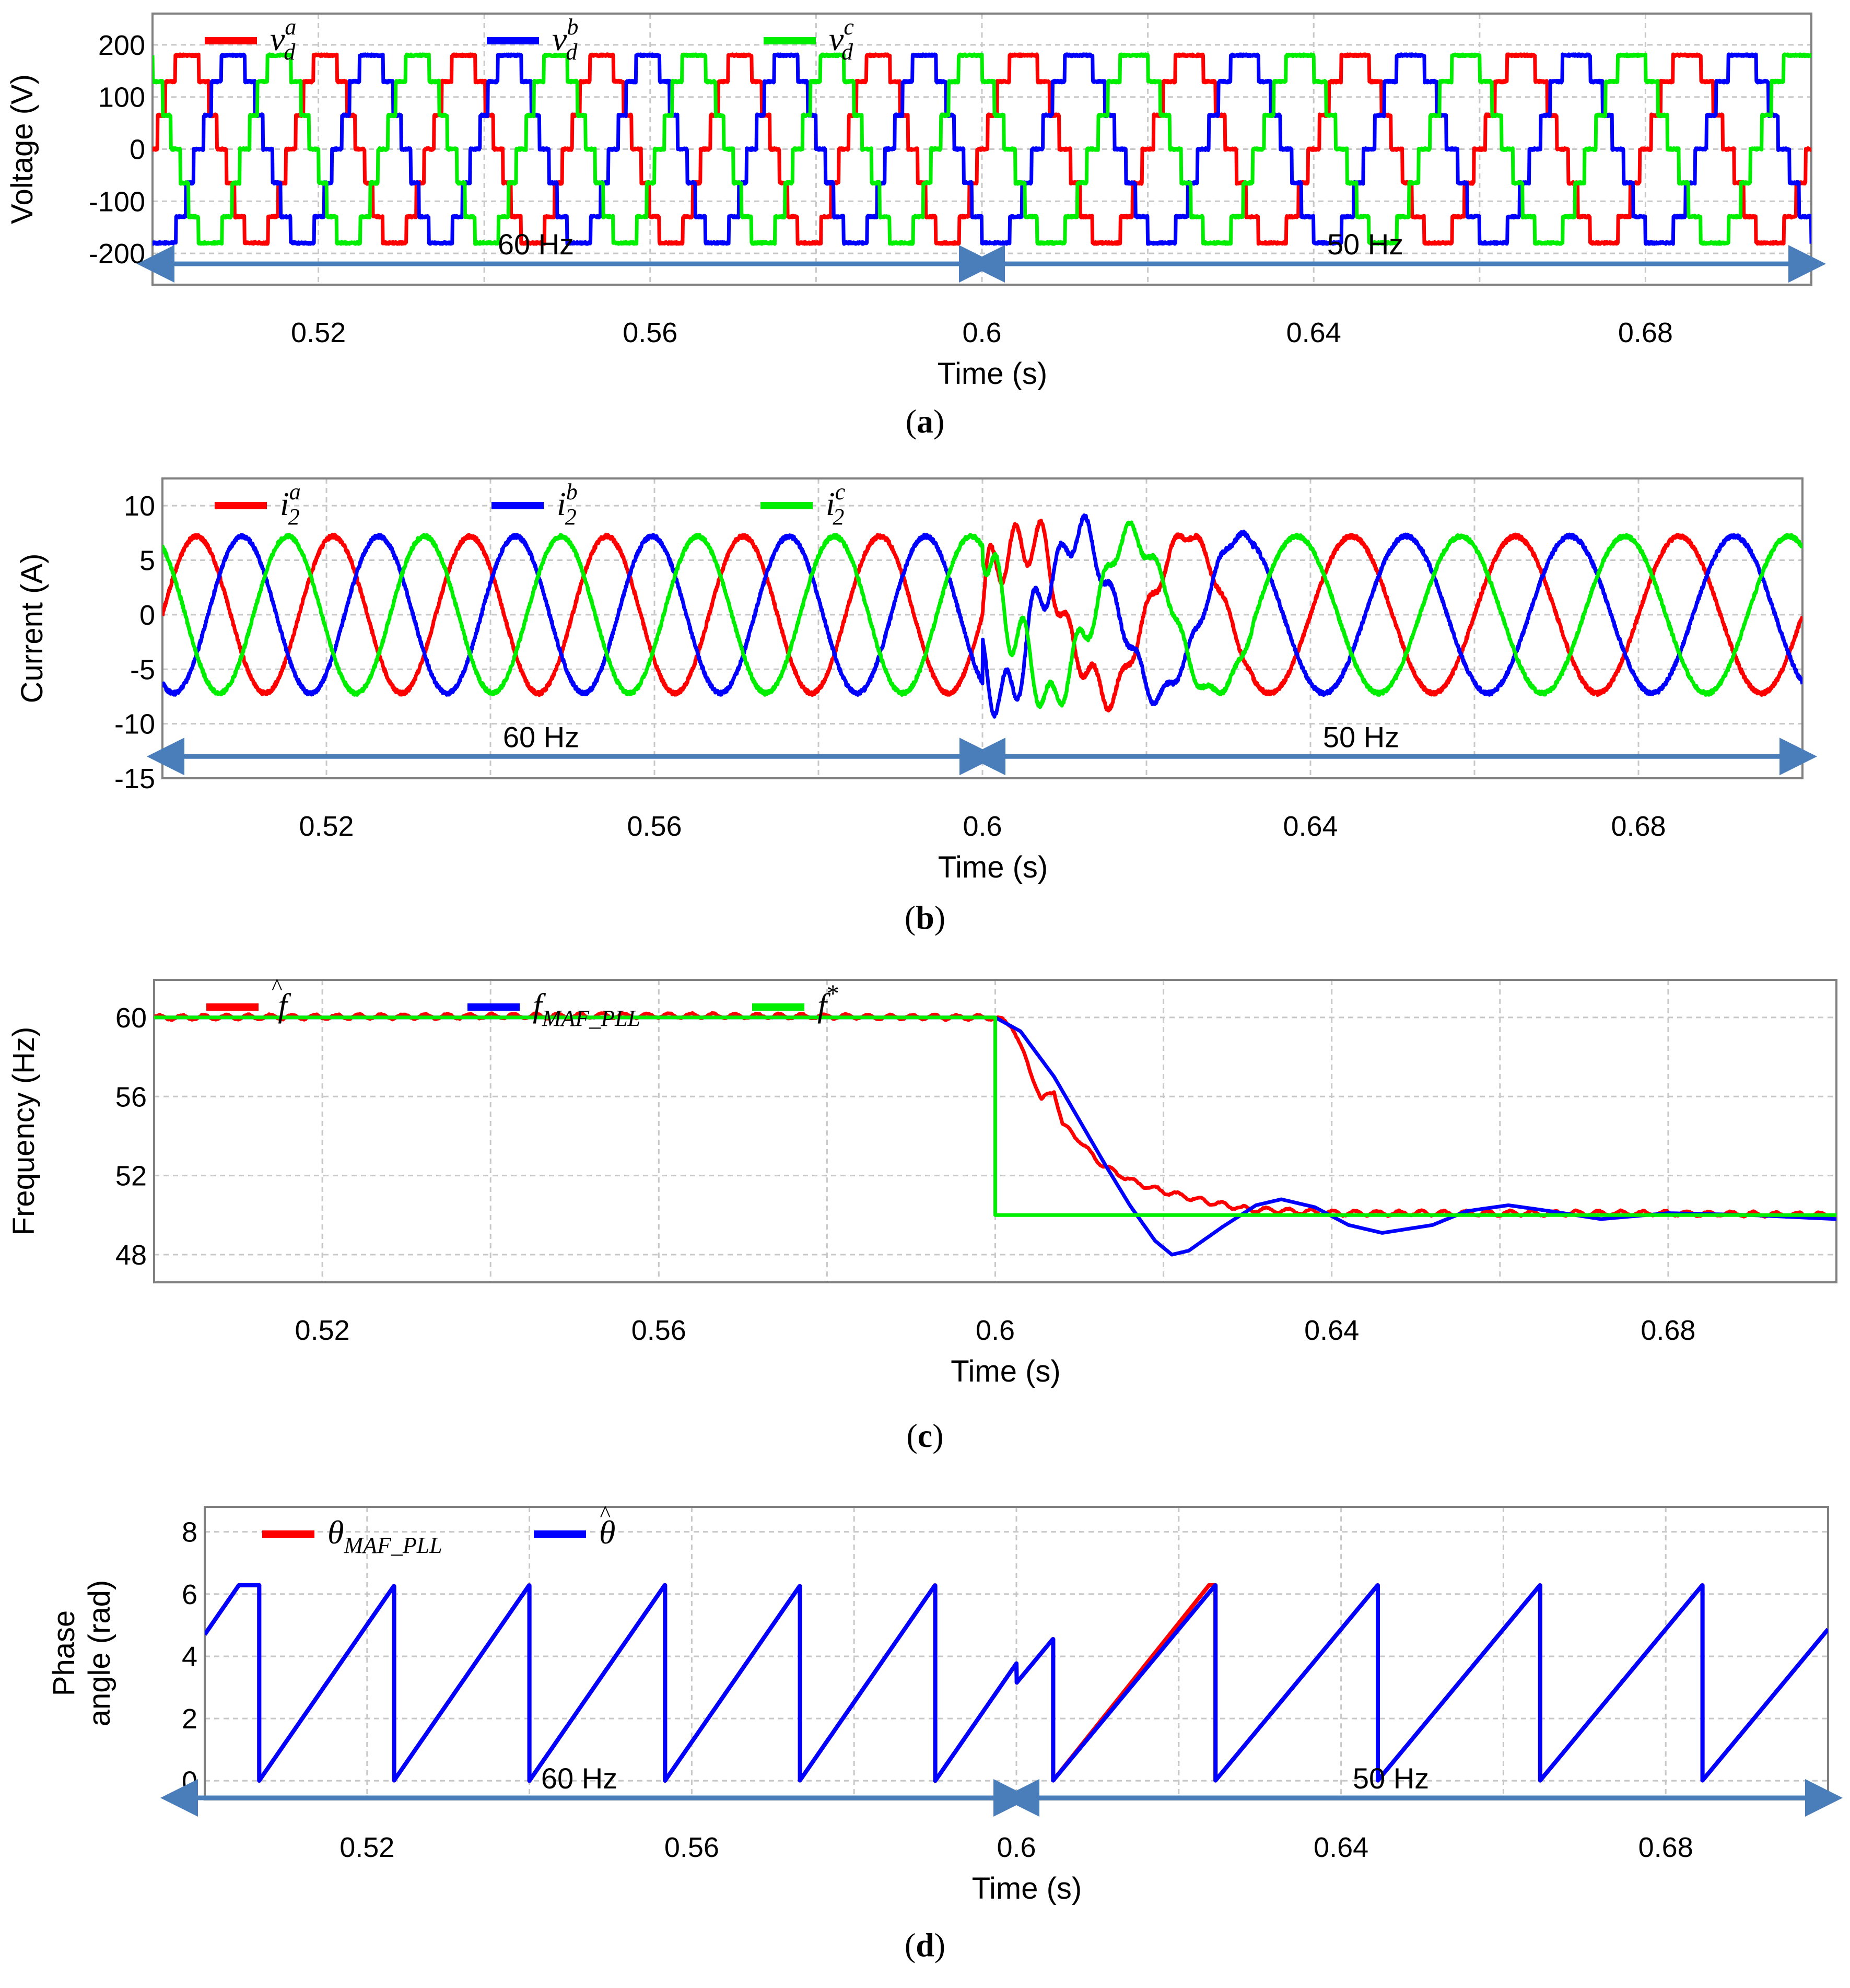 Image resolution: width=1850 pixels, height=1988 pixels. I want to click on legend-label: vb d, so click(565, 39).